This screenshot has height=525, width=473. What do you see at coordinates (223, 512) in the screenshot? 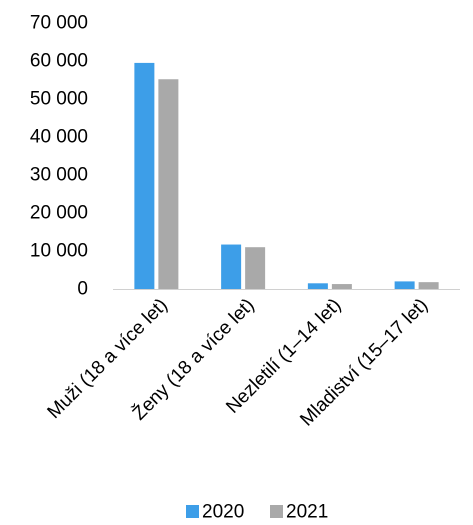
I see `legend-label-2020: 2020` at bounding box center [223, 512].